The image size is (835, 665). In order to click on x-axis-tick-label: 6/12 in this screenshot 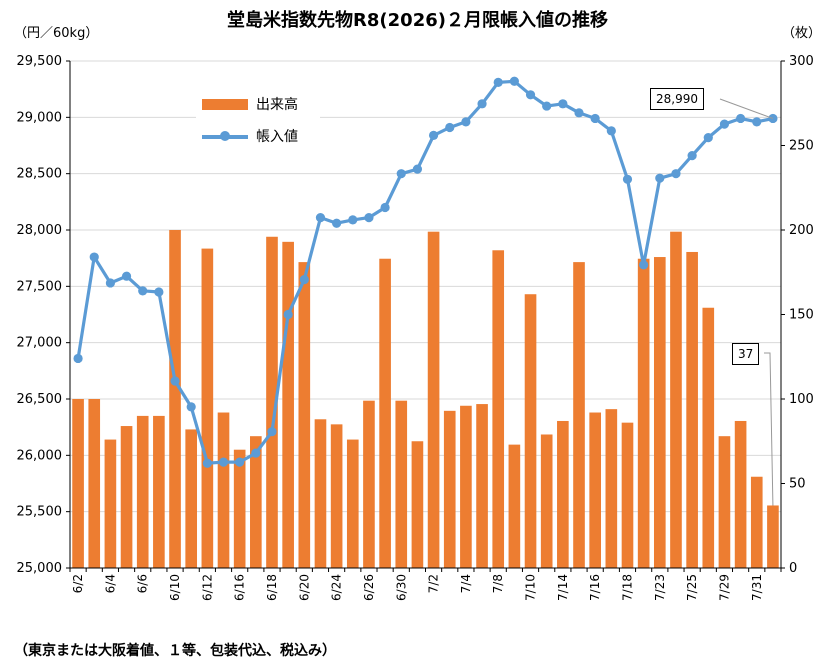, I will do `click(207, 587)`.